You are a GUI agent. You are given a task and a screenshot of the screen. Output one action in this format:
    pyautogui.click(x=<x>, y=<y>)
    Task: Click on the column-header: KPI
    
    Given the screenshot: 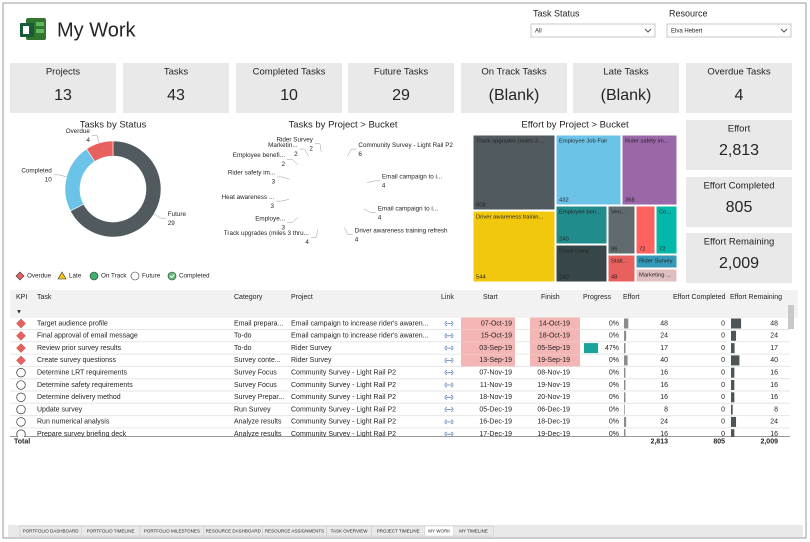 What is the action you would take?
    pyautogui.click(x=21, y=297)
    